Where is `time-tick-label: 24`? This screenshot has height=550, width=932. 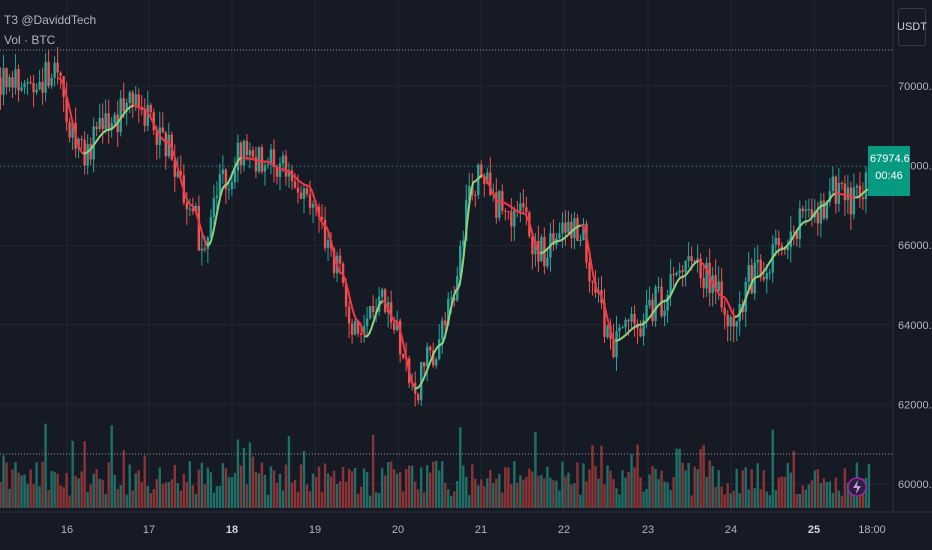
time-tick-label: 24 is located at coordinates (731, 530).